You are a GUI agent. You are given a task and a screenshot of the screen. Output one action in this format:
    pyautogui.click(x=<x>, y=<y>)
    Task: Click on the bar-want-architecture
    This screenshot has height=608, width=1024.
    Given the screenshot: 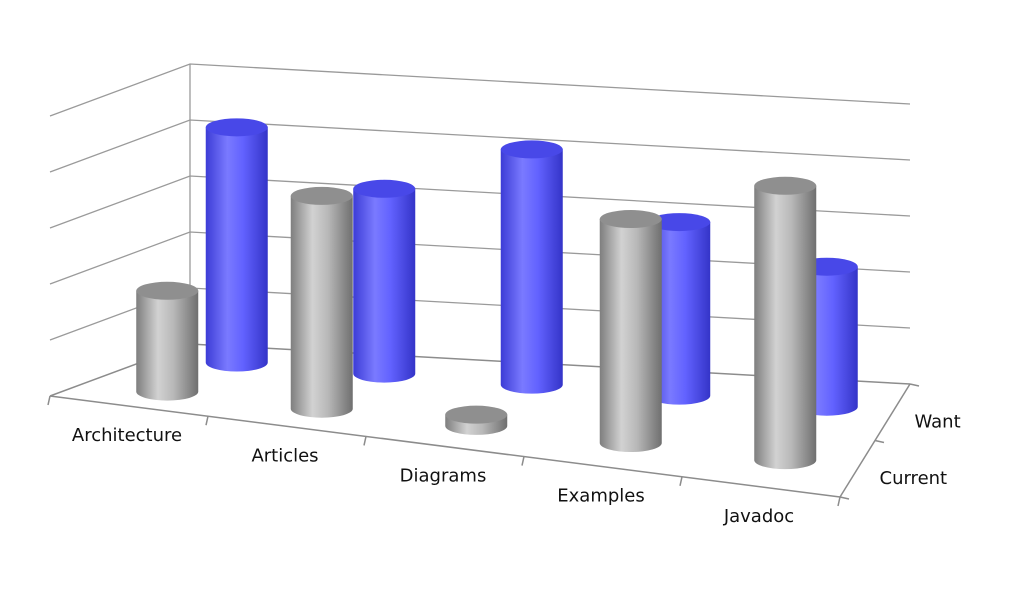 What is the action you would take?
    pyautogui.click(x=236, y=245)
    